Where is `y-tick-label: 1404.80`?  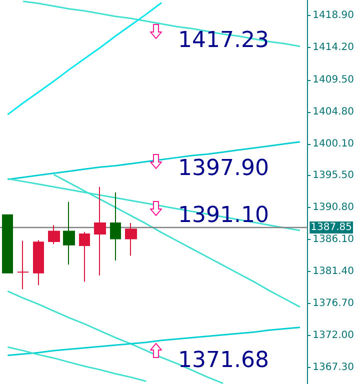
y-tick-label: 1404.80 is located at coordinates (333, 112).